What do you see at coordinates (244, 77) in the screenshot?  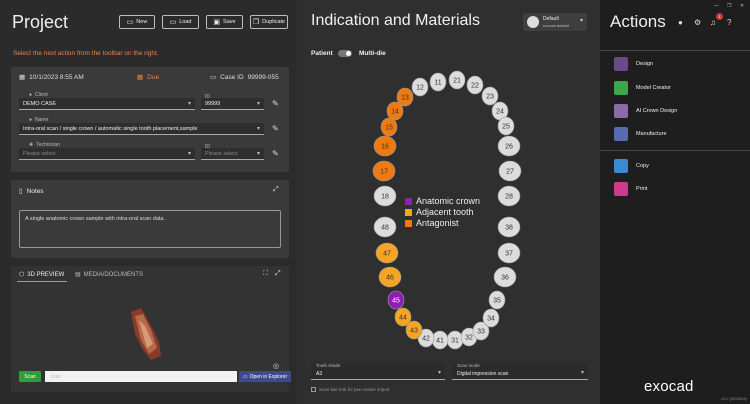 I see `case-id: ▭ Case ID 99999-055` at bounding box center [244, 77].